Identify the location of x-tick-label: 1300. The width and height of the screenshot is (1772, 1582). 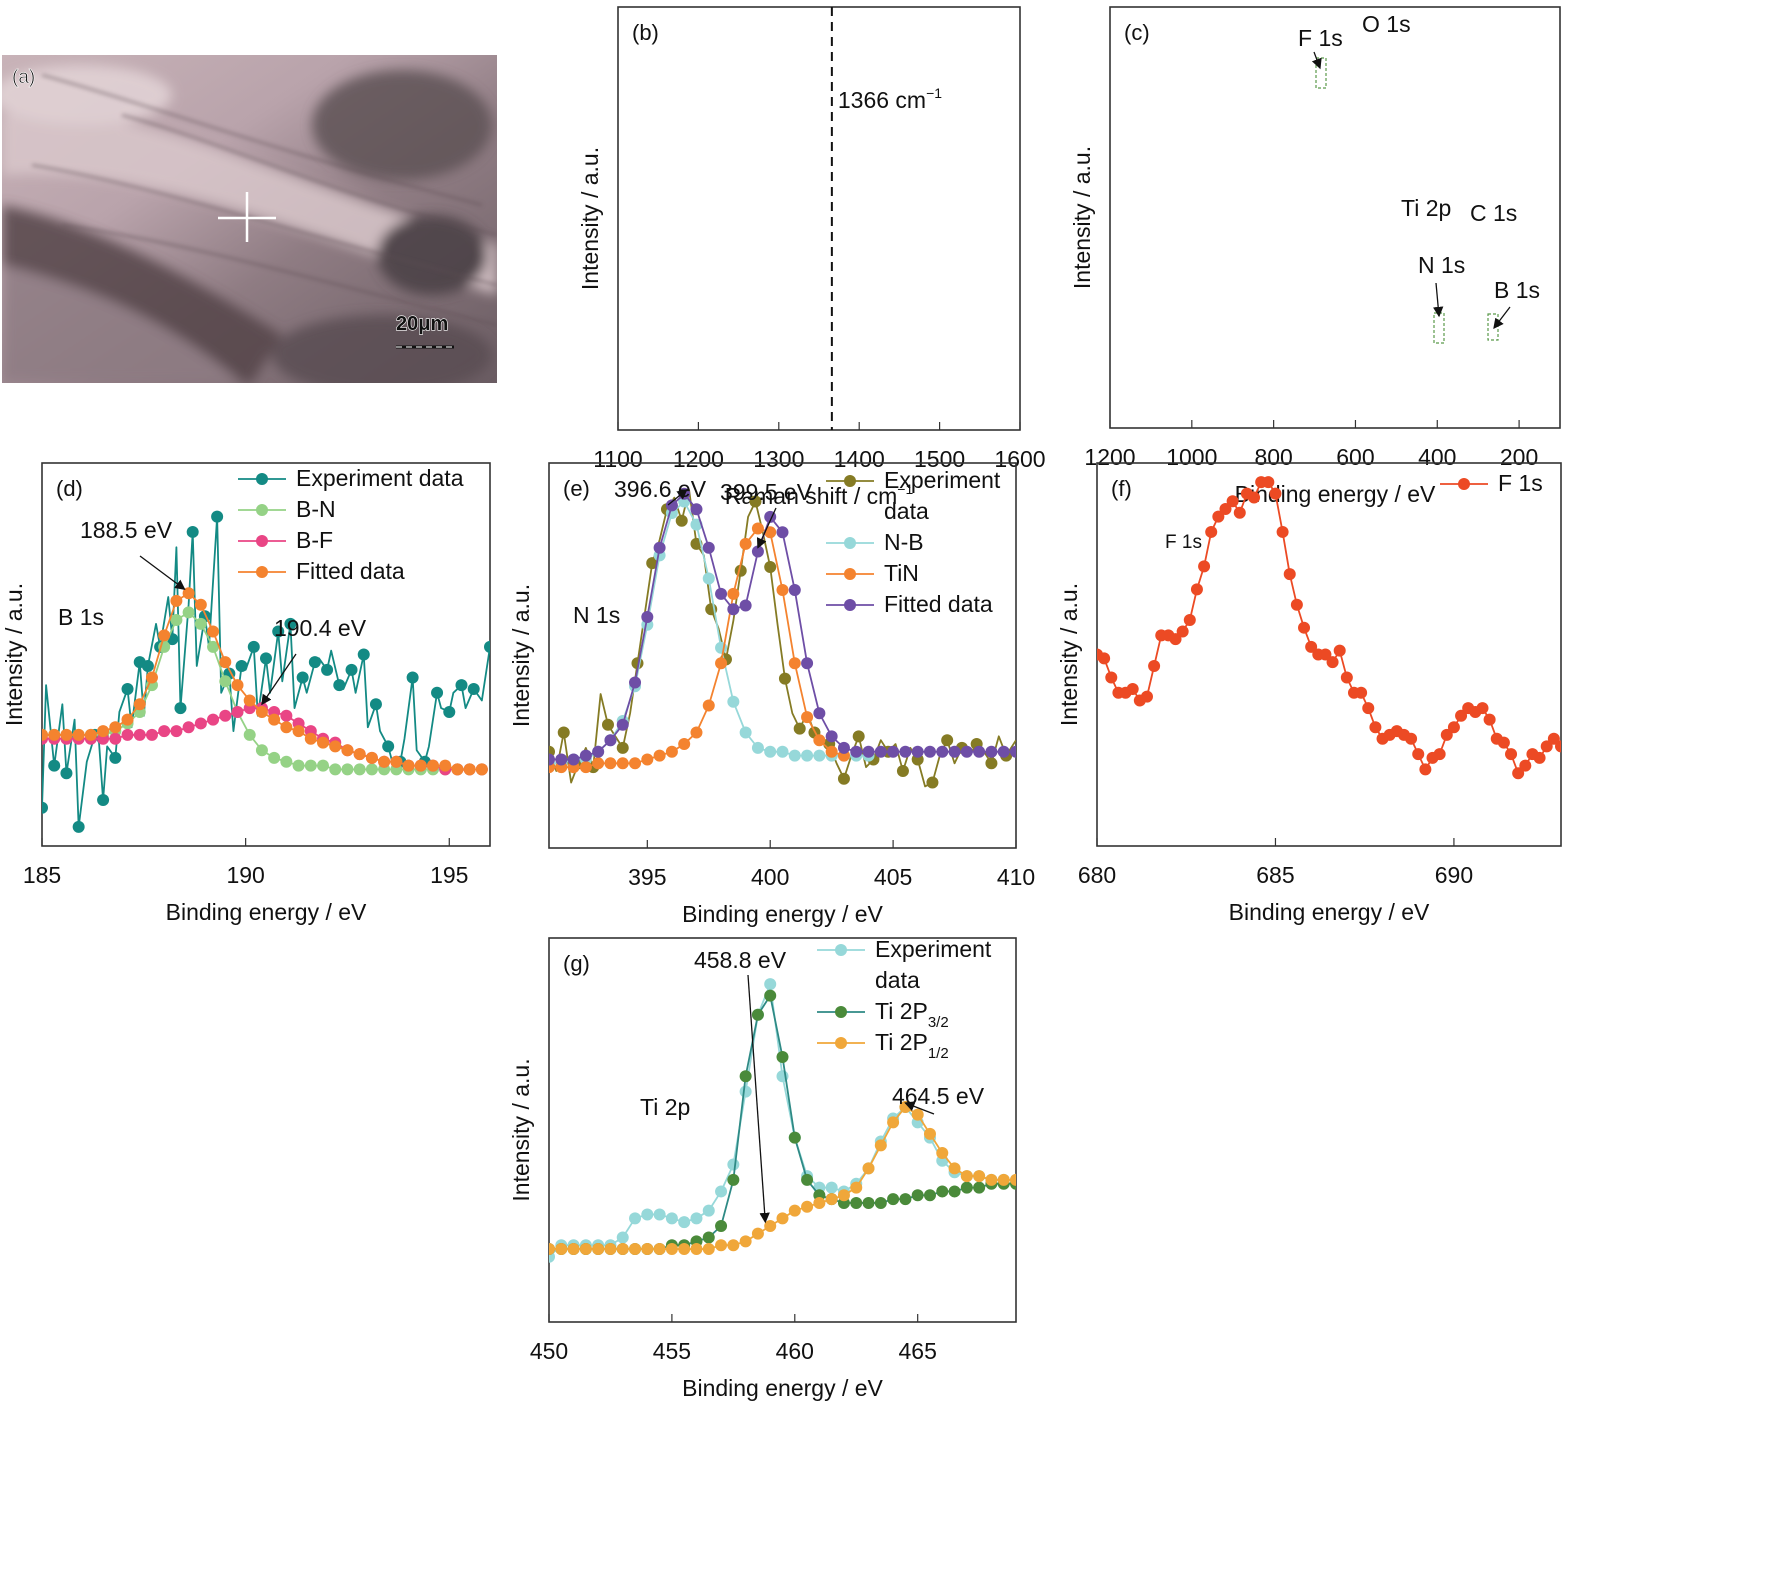
(778, 459).